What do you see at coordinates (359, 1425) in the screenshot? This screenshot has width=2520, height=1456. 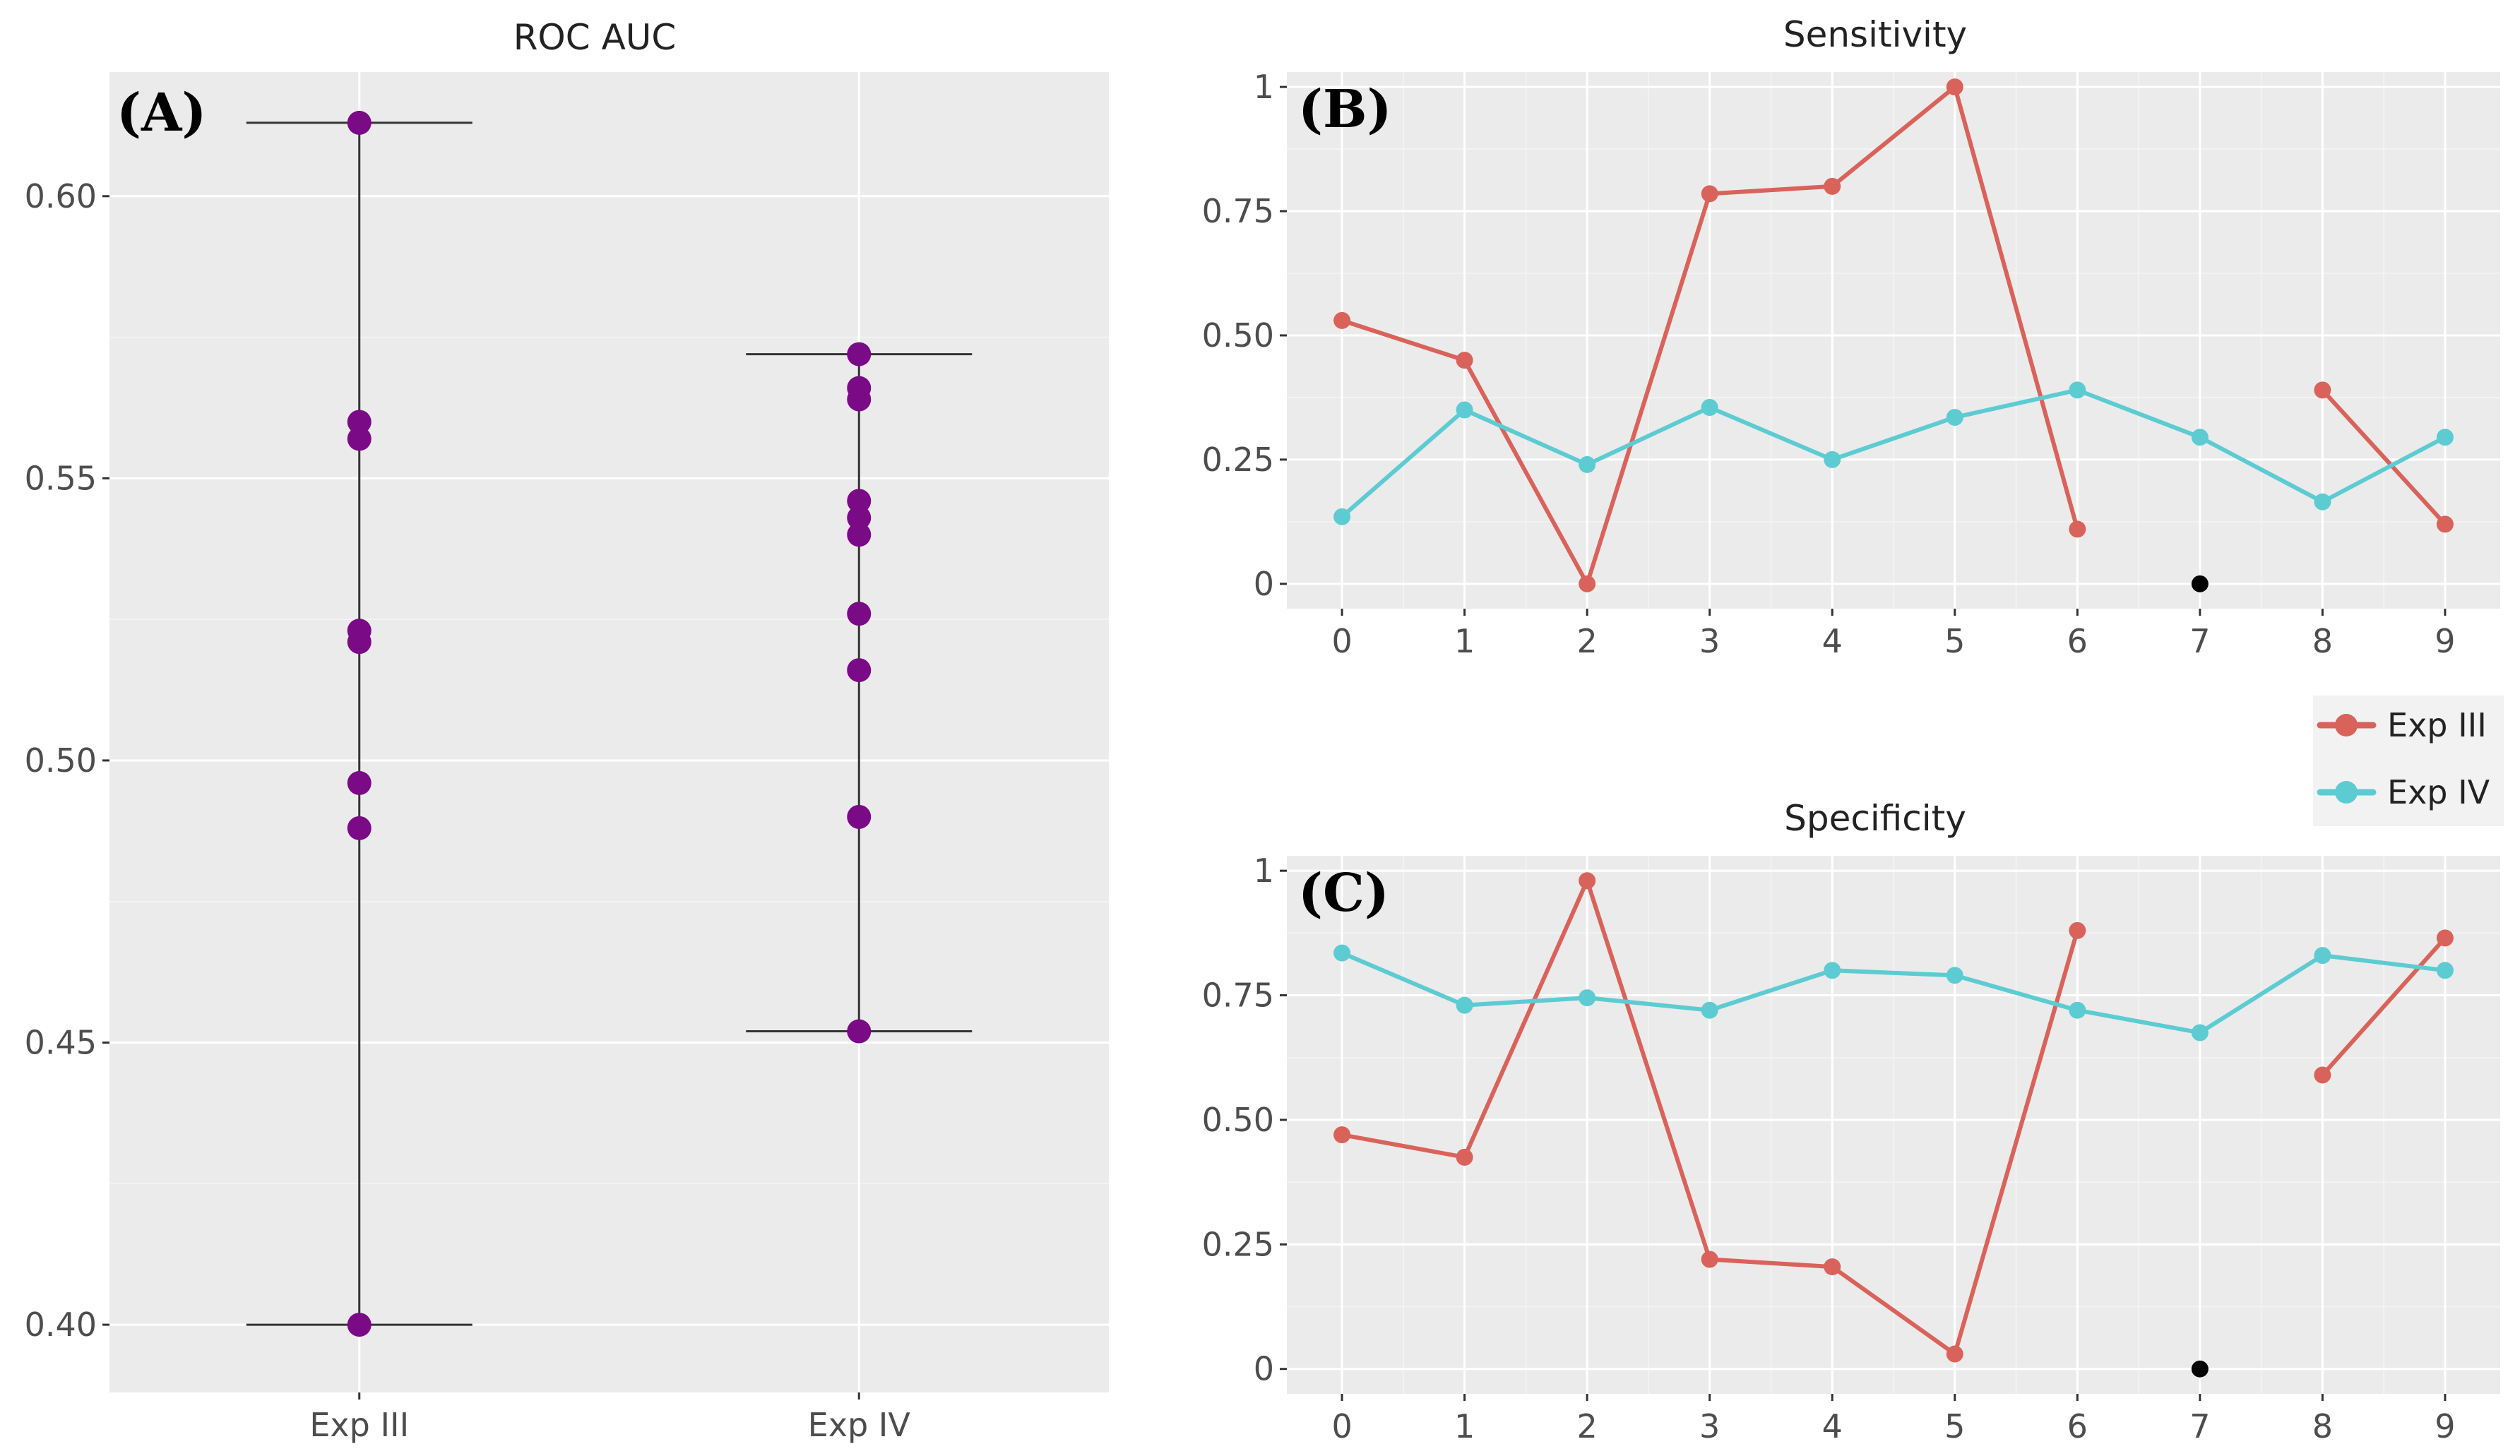 I see `x-tick-label: Exp III` at bounding box center [359, 1425].